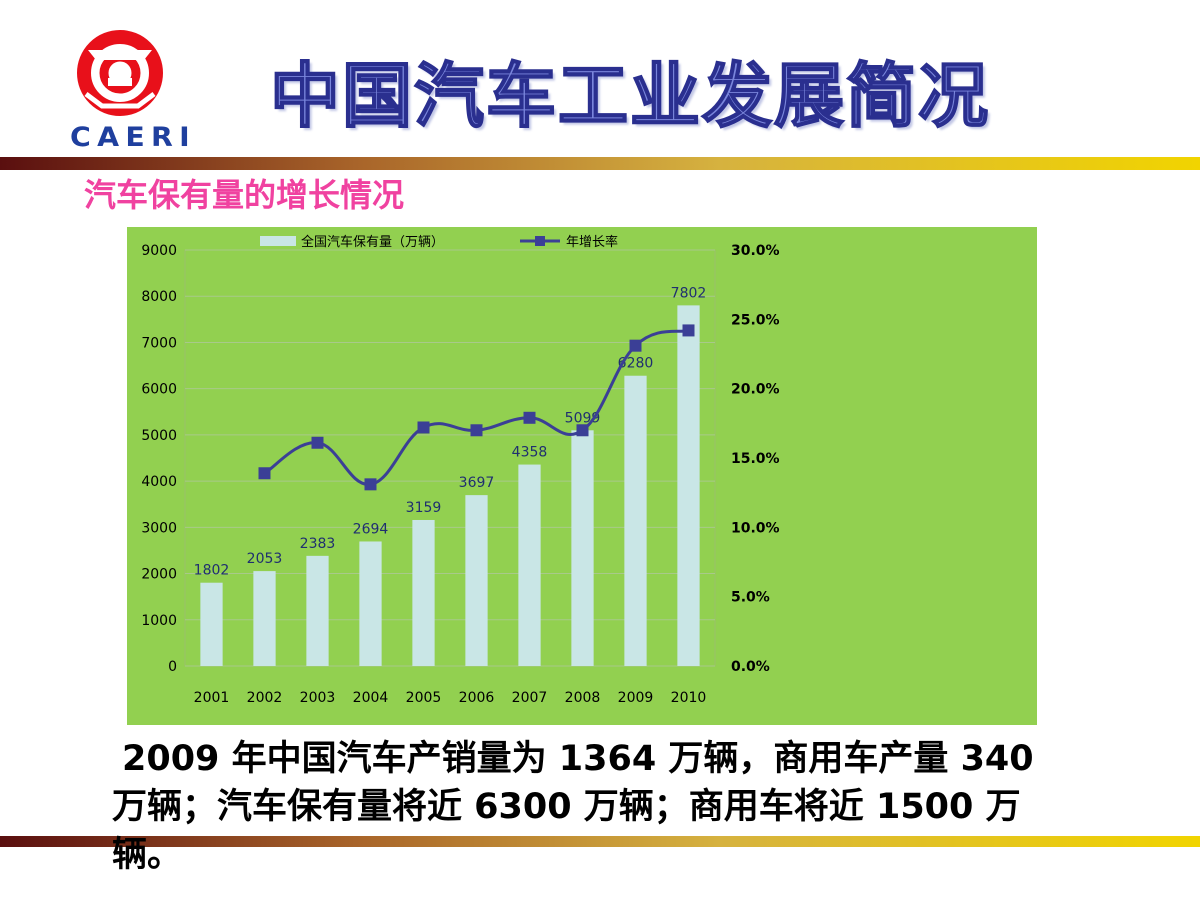 The image size is (1200, 900). What do you see at coordinates (159, 482) in the screenshot?
I see `y-left-tick-label: 4000` at bounding box center [159, 482].